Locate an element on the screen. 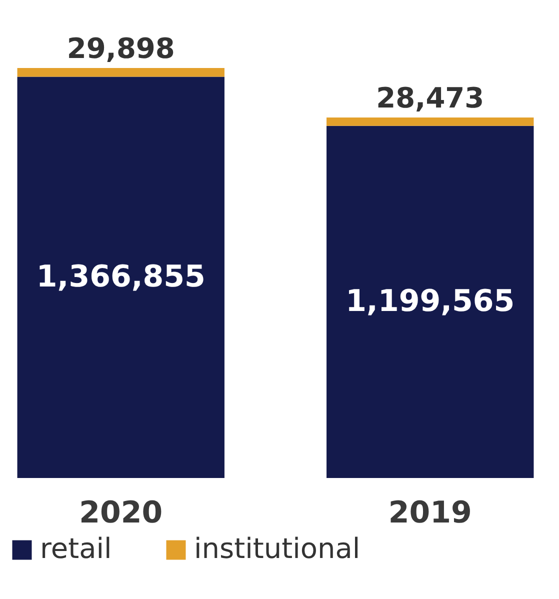  x-tick-label: 2019 is located at coordinates (430, 513).